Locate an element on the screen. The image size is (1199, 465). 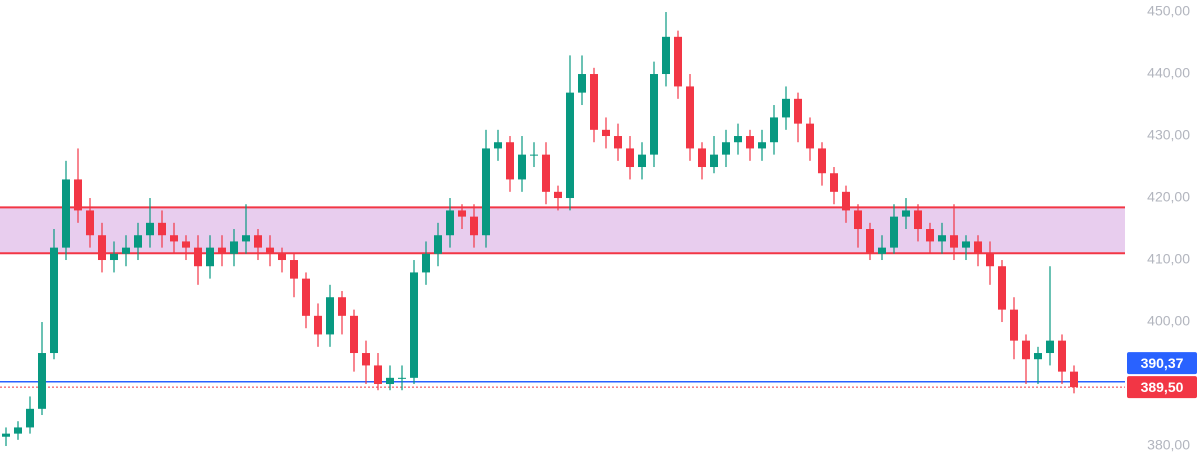
y-tick-label: 410,00 is located at coordinates (1168, 259).